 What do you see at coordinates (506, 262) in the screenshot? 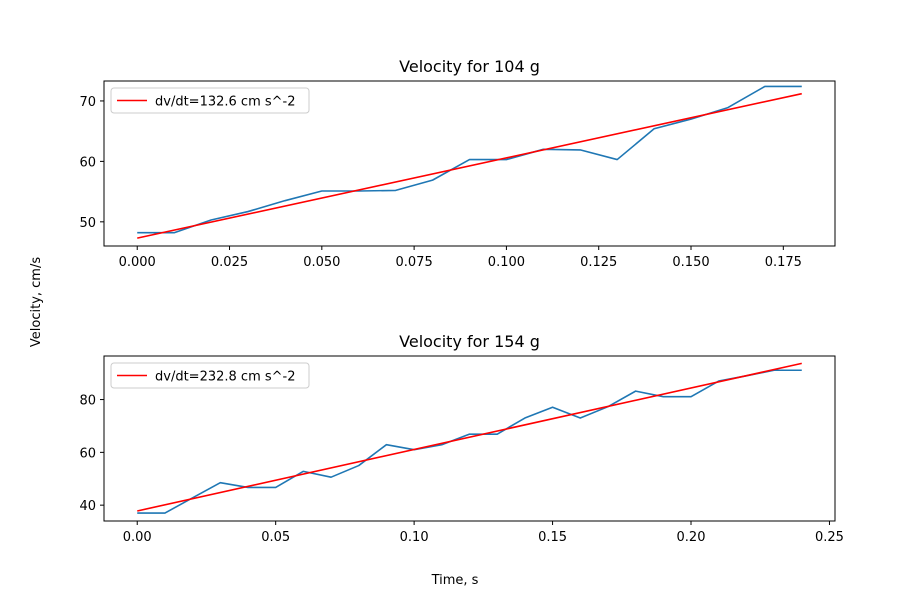
I see `x-tick-label: 0.100` at bounding box center [506, 262].